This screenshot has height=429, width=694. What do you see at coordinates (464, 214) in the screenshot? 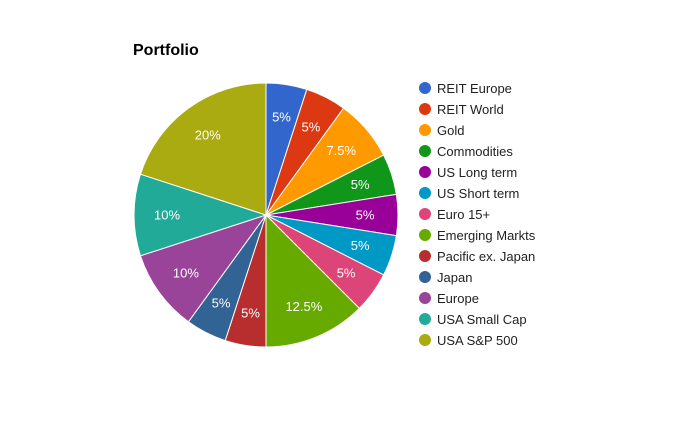
I see `legend-label: Euro 15+` at bounding box center [464, 214].